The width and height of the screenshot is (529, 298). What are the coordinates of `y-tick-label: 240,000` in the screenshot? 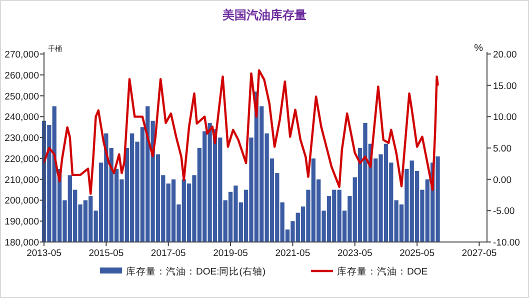 It's located at (21, 118).